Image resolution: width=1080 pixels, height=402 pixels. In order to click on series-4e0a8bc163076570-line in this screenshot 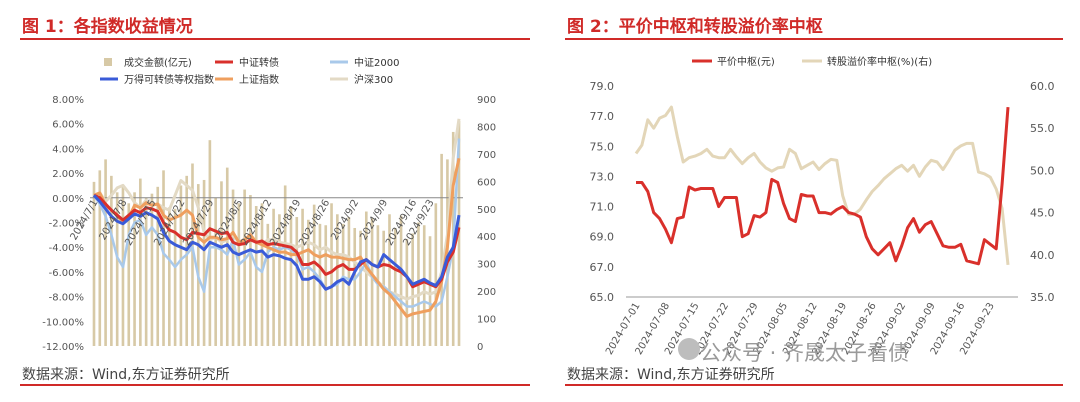, I will do `click(277, 237)`.